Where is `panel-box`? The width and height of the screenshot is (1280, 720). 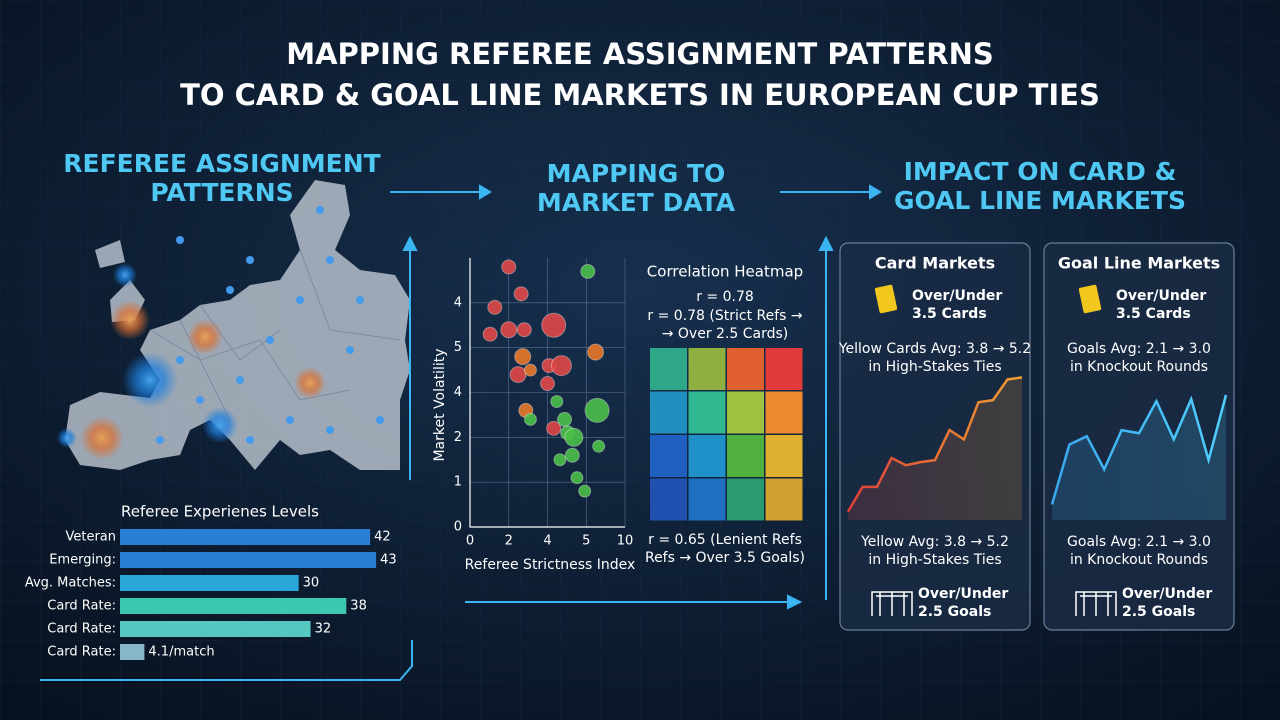
panel-box is located at coordinates (935, 436).